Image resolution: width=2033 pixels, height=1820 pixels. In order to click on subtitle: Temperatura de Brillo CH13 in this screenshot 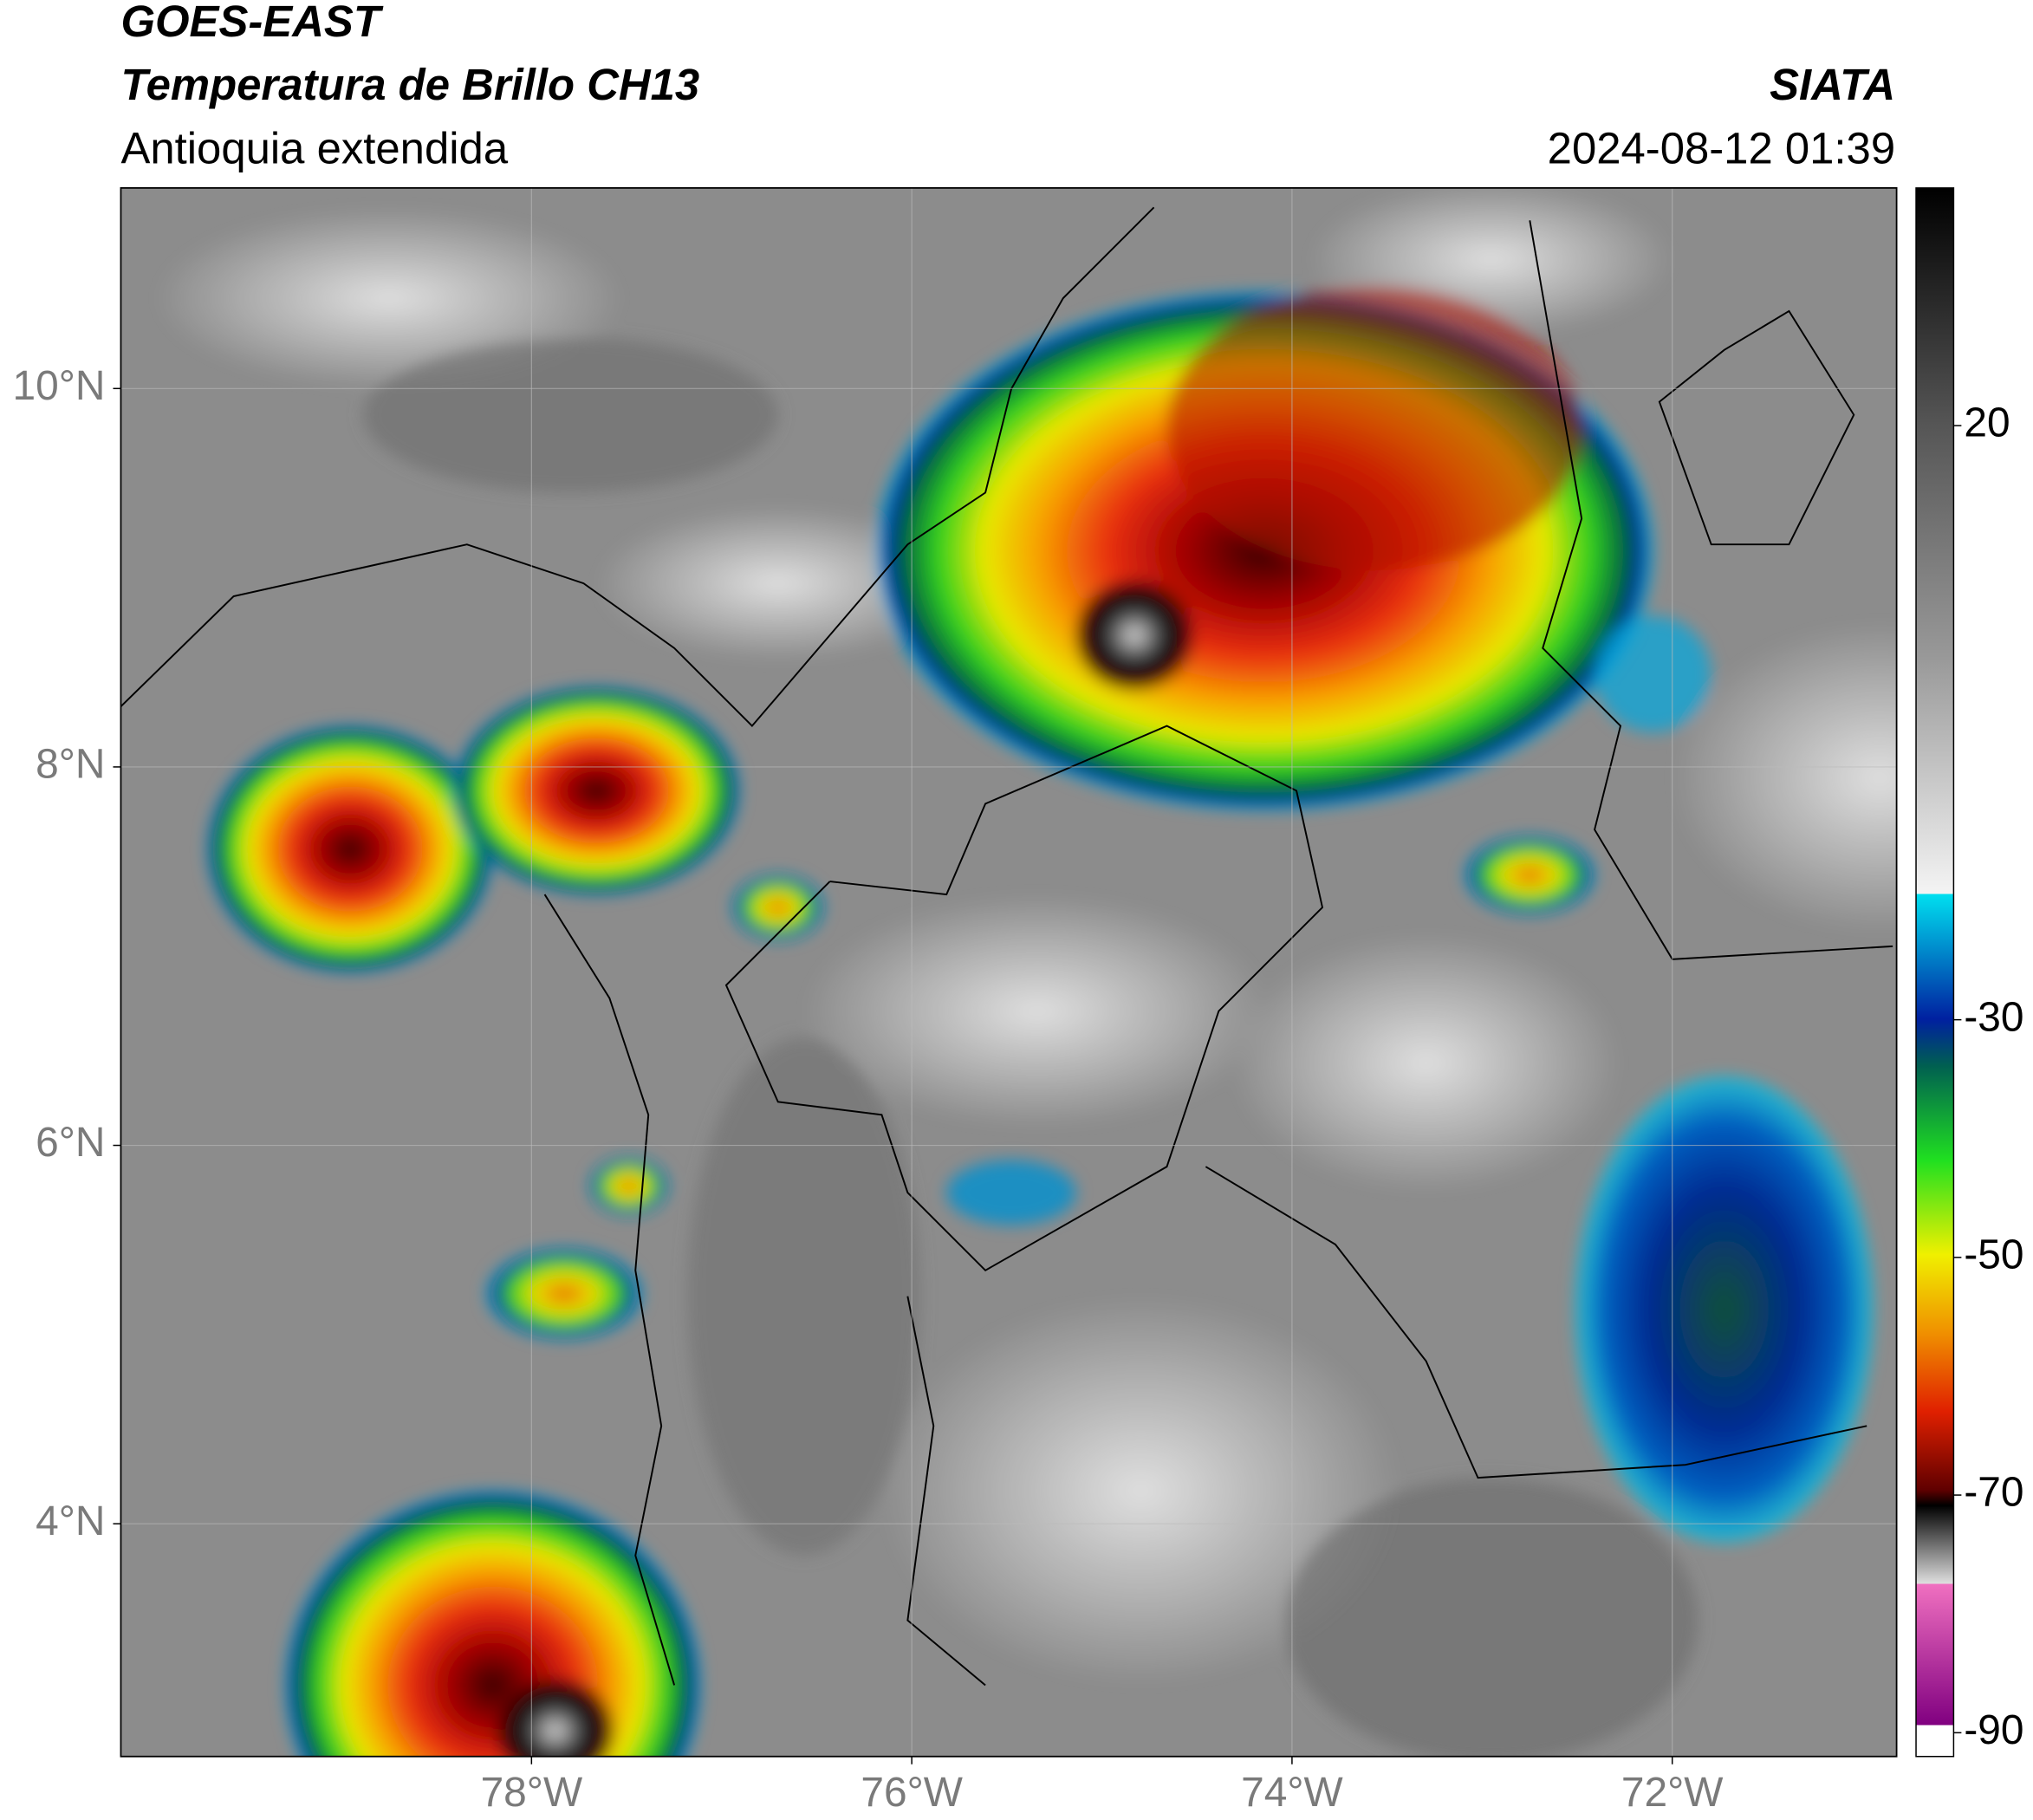, I will do `click(409, 84)`.